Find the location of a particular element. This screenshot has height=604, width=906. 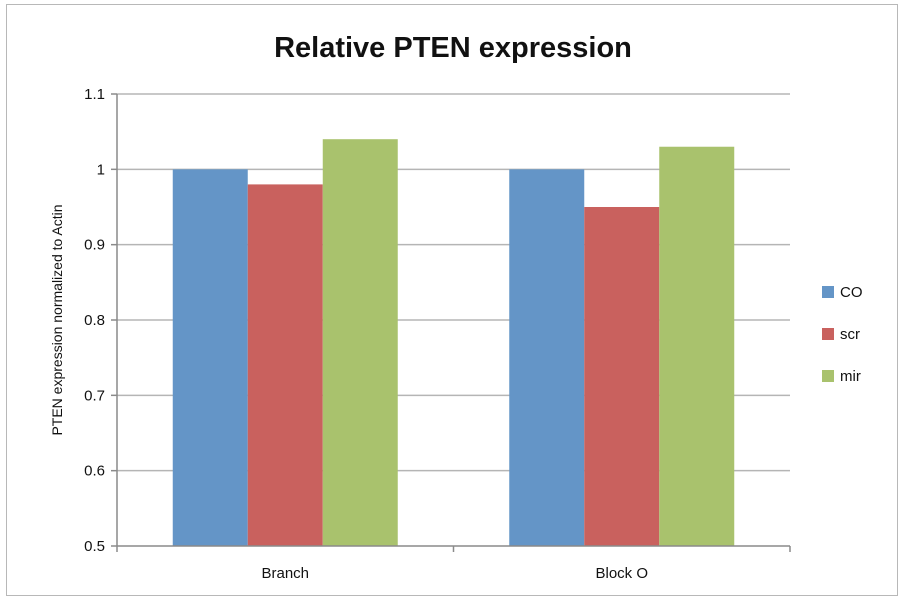

y-tick-label: 1.1 is located at coordinates (94, 94).